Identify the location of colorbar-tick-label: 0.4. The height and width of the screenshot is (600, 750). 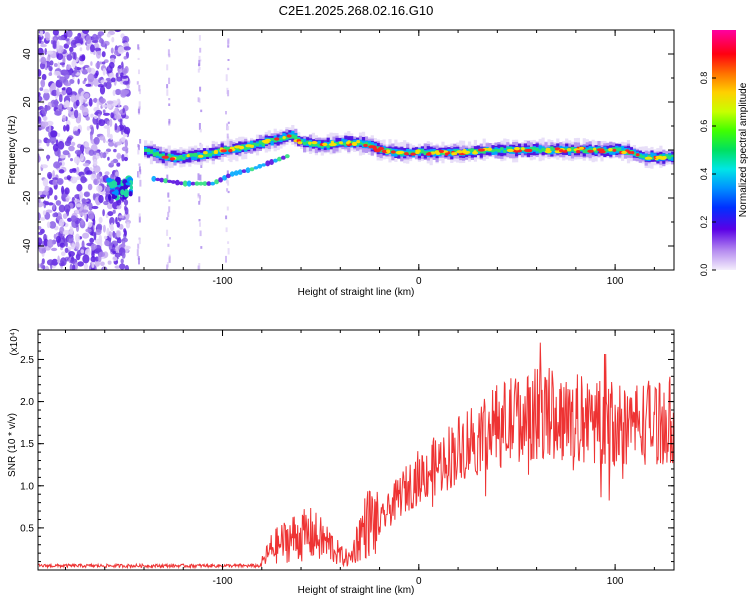
(704, 174).